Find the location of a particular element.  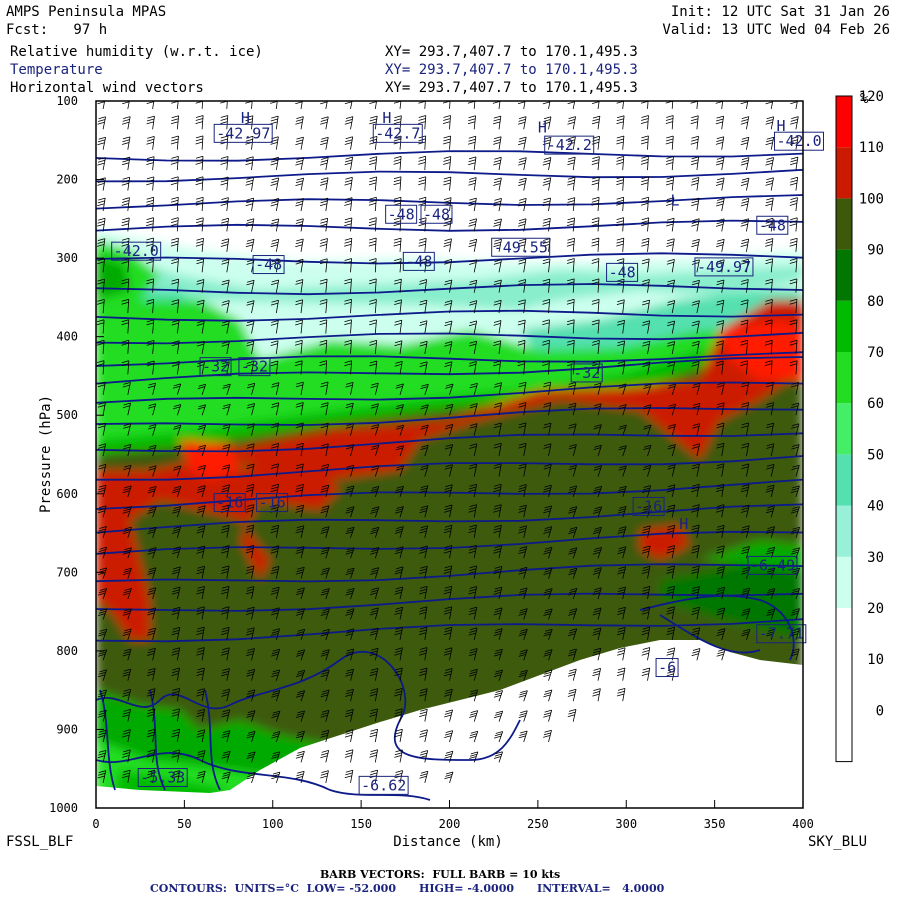

x-axis-label: Distance (km) is located at coordinates (448, 842).